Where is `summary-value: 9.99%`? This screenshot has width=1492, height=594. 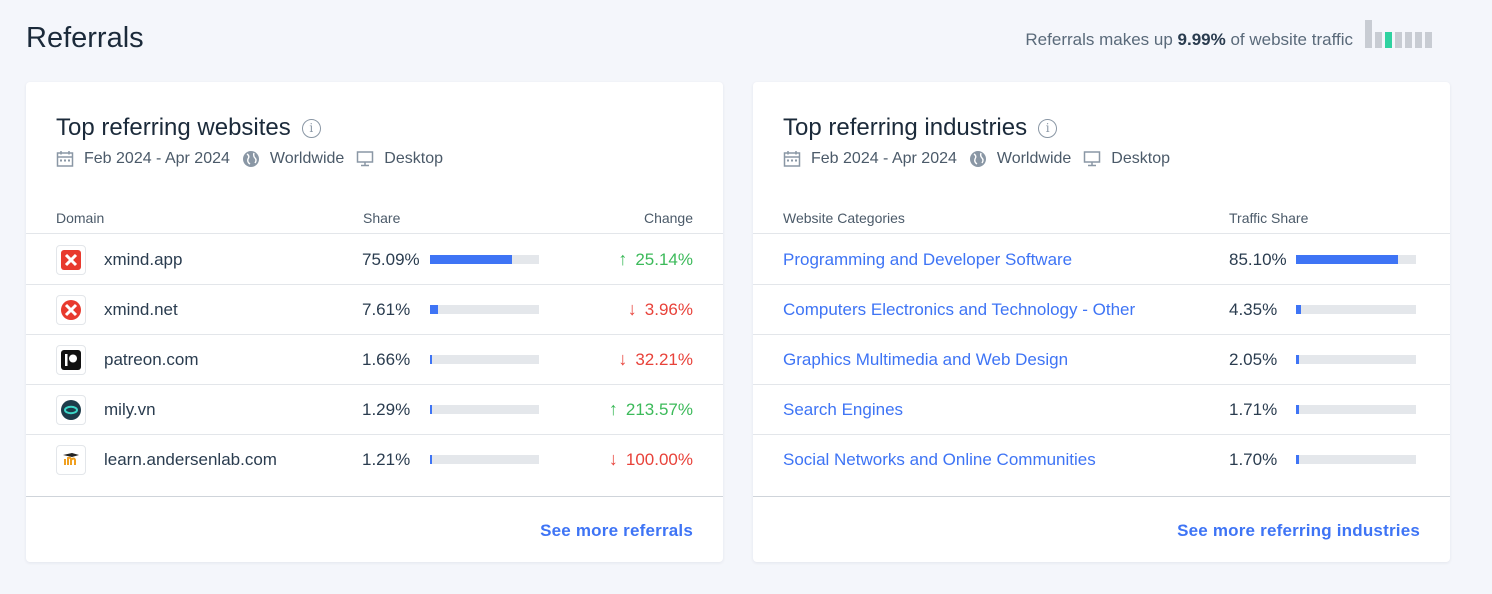
summary-value: 9.99% is located at coordinates (1201, 39).